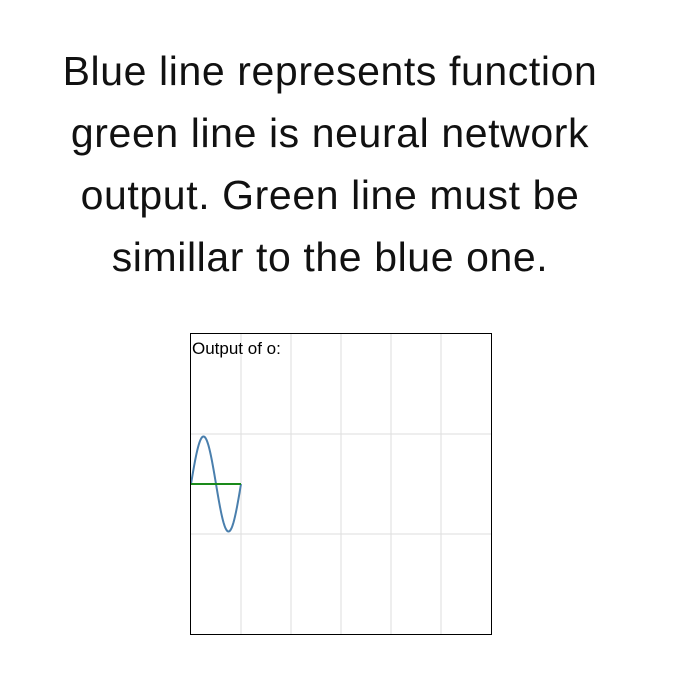  I want to click on caption-line-4: simillar to the blue one., so click(330, 257).